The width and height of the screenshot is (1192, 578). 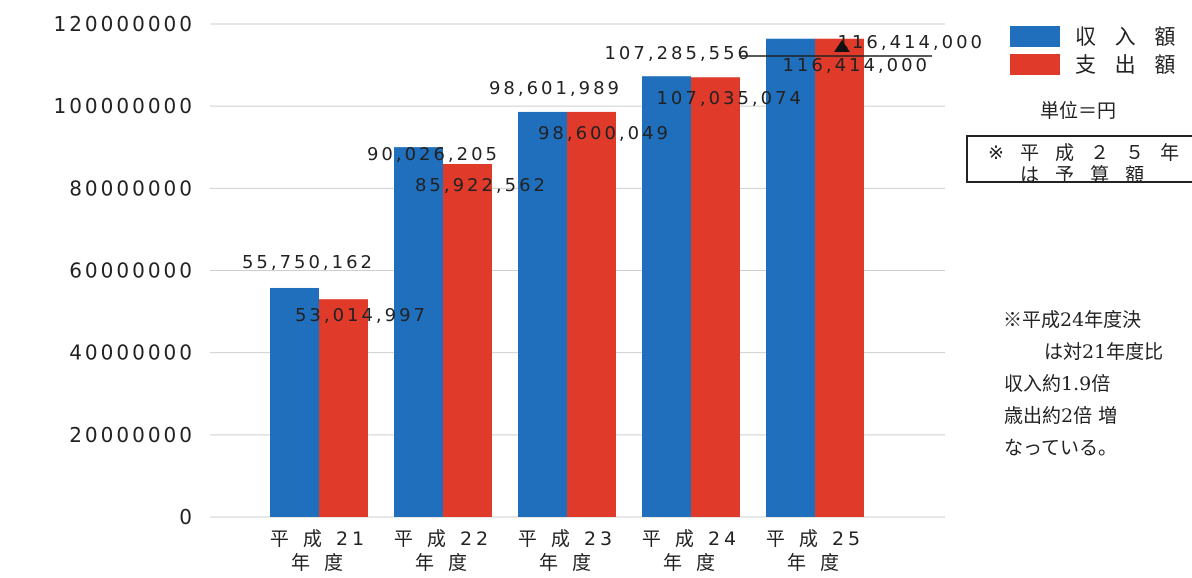 I want to click on y-tick-label: 40000000, so click(x=132, y=353).